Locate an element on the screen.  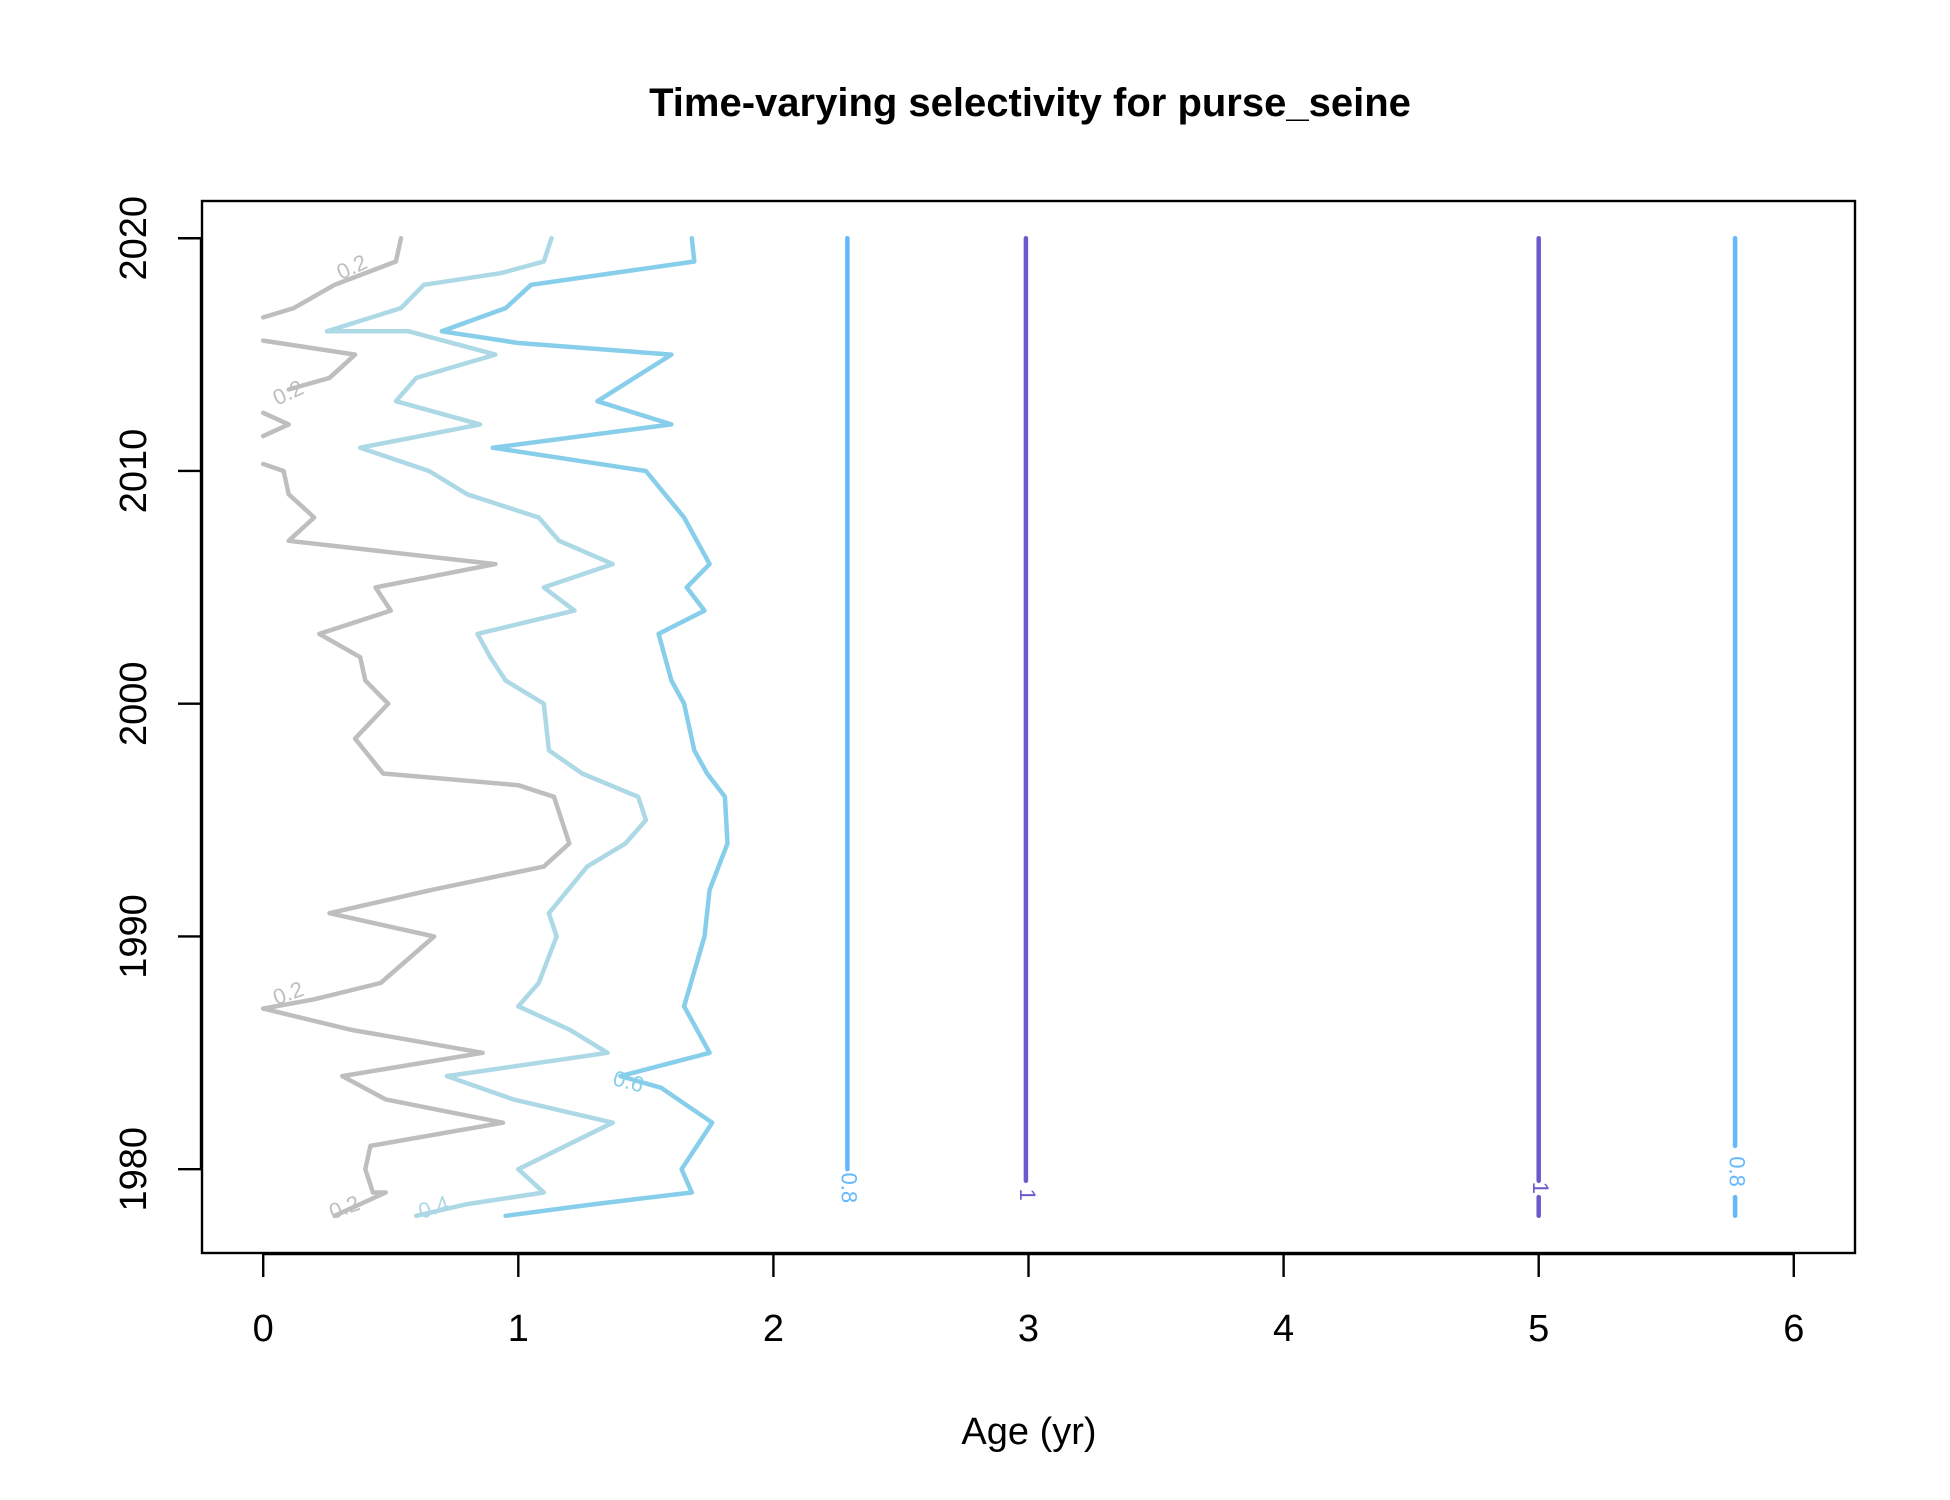
x-tick-label: 2 is located at coordinates (773, 1329).